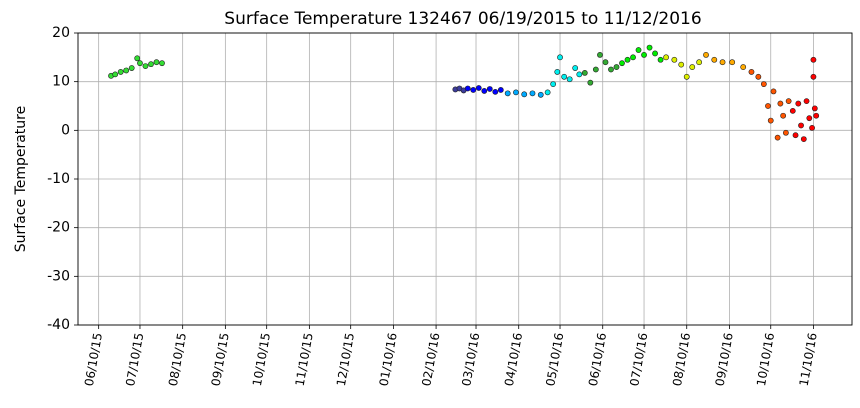 The width and height of the screenshot is (860, 408). What do you see at coordinates (638, 360) in the screenshot?
I see `x-tick-label: 07/10/16` at bounding box center [638, 360].